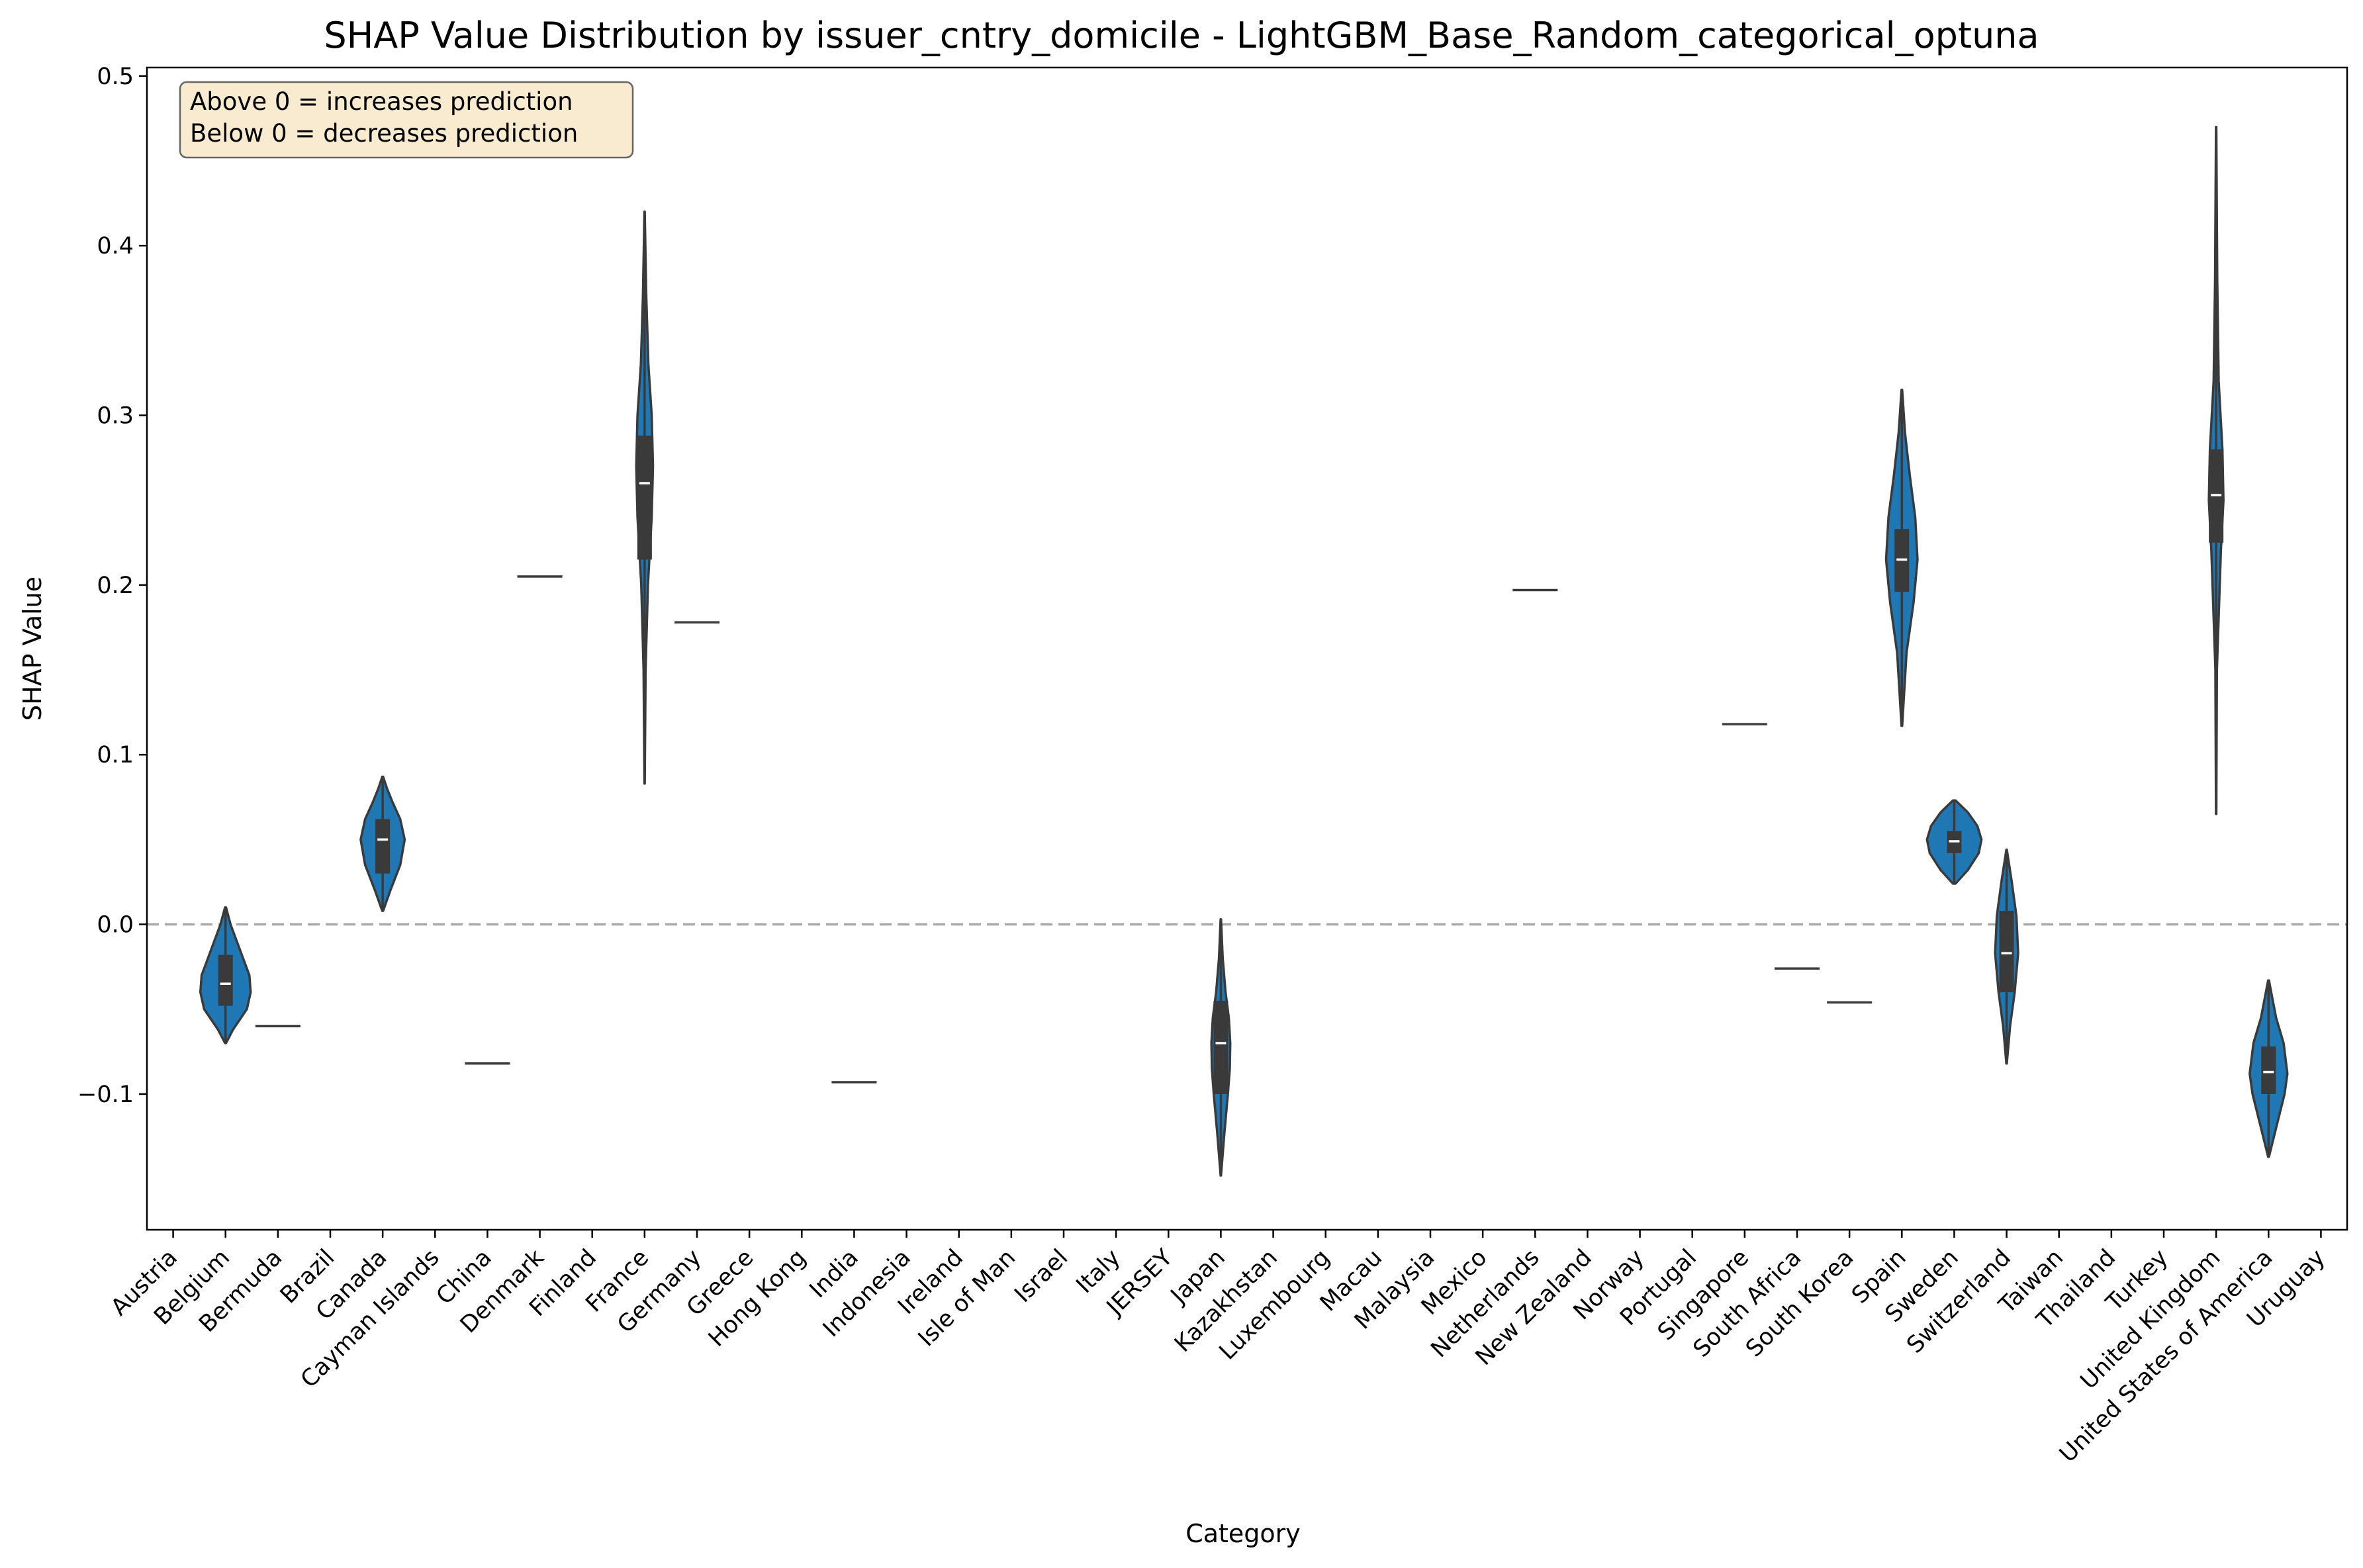 This screenshot has height=1568, width=2363. I want to click on y-axis-label: SHAP Value, so click(32, 648).